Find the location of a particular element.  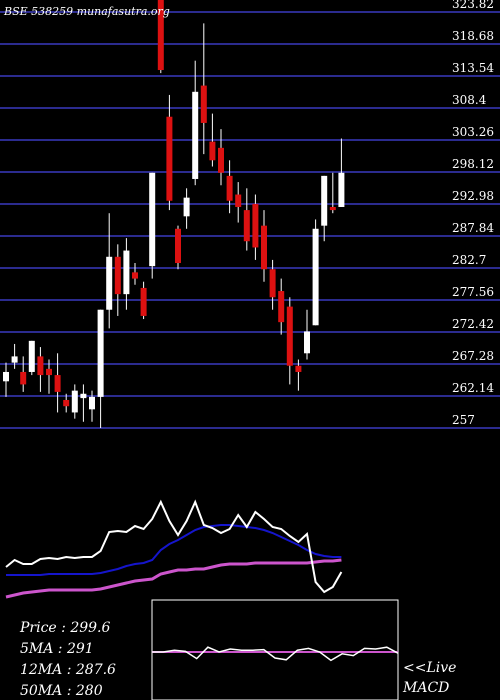

price-tick-label: 313.54 is located at coordinates (473, 68).